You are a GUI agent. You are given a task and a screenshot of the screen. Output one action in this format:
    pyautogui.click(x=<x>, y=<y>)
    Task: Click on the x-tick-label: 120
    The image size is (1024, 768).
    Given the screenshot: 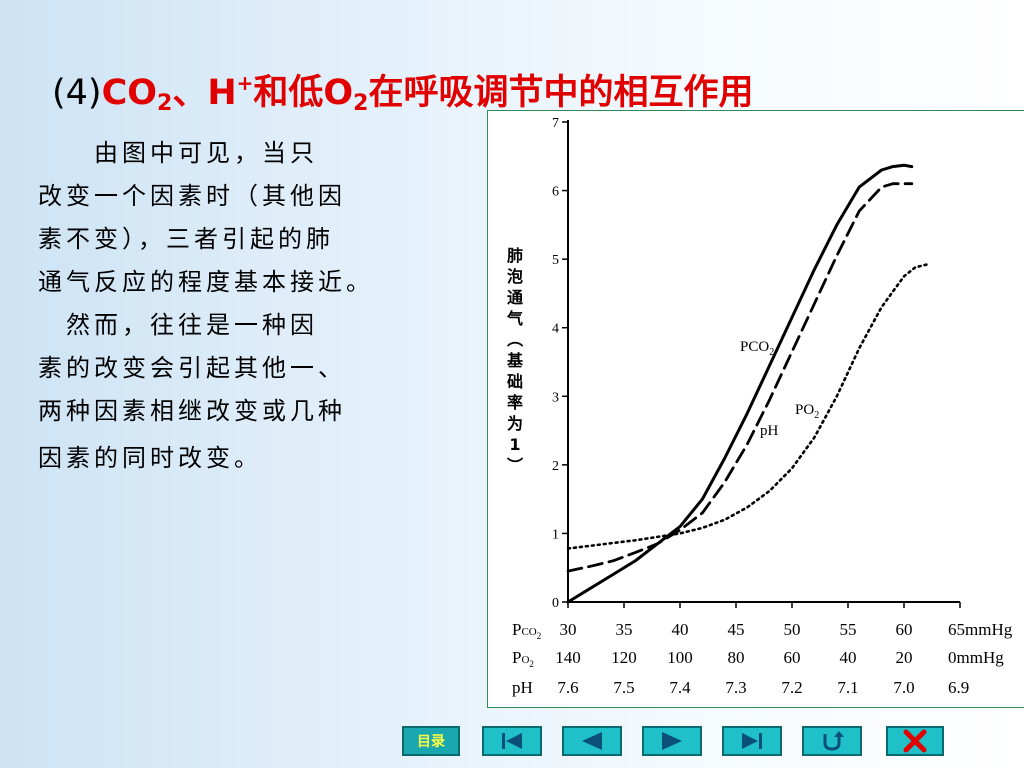 What is the action you would take?
    pyautogui.click(x=624, y=657)
    